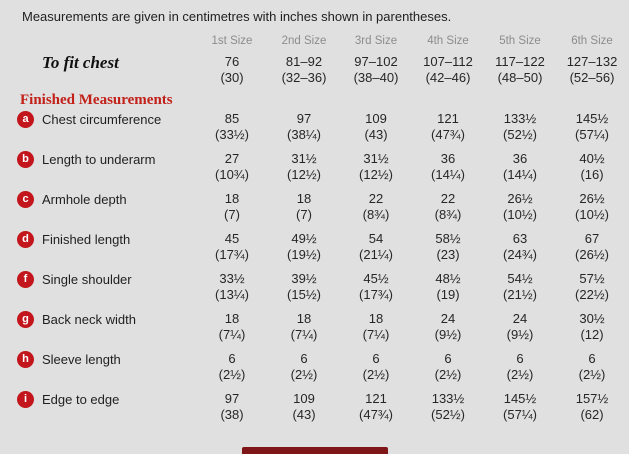 Image resolution: width=629 pixels, height=454 pixels. I want to click on measurement-value-inches: (30), so click(232, 77).